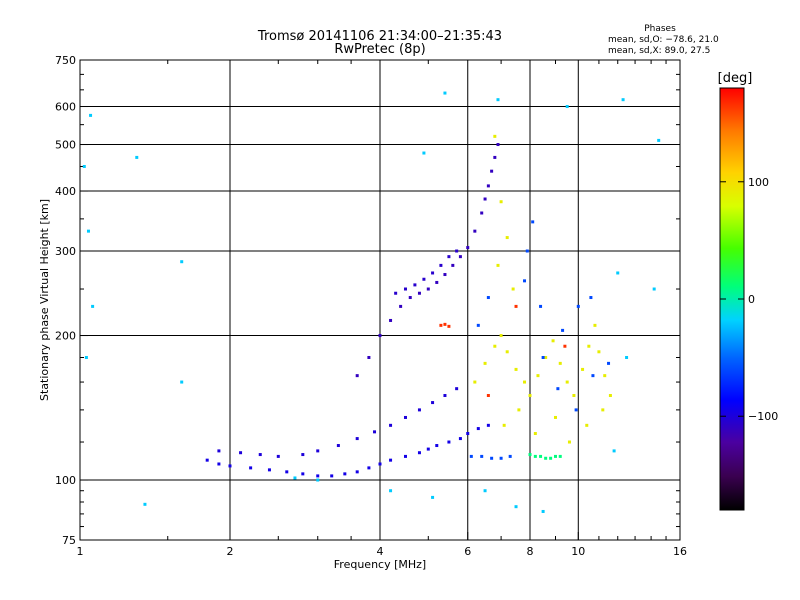  Describe the element at coordinates (380, 551) in the screenshot. I see `x-tick-label-2: 4` at that location.